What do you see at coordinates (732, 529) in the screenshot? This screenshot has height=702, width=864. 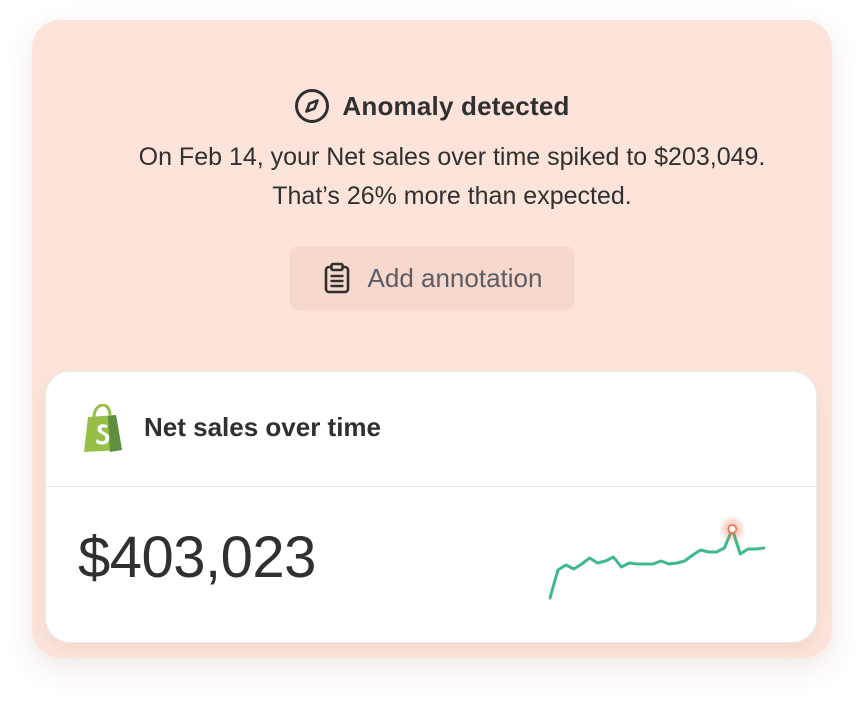 I see `anomaly-point` at bounding box center [732, 529].